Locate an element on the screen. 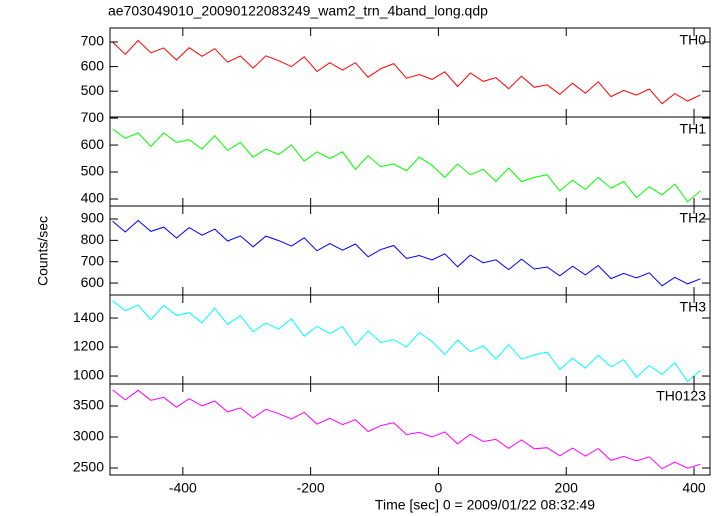 This screenshot has height=516, width=723. x-tick-label: -200 is located at coordinates (311, 488).